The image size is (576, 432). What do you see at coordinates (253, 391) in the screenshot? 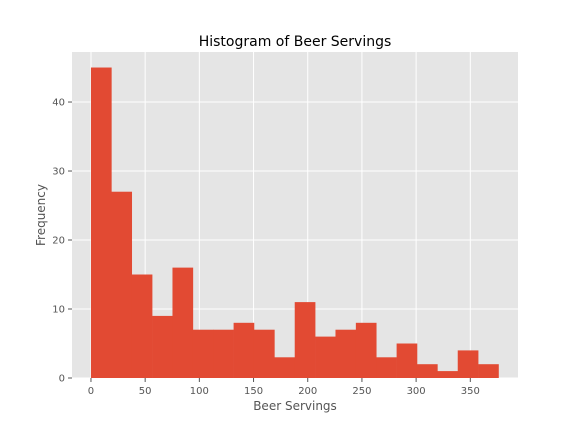
I see `x-tick-label: 150` at bounding box center [253, 391].